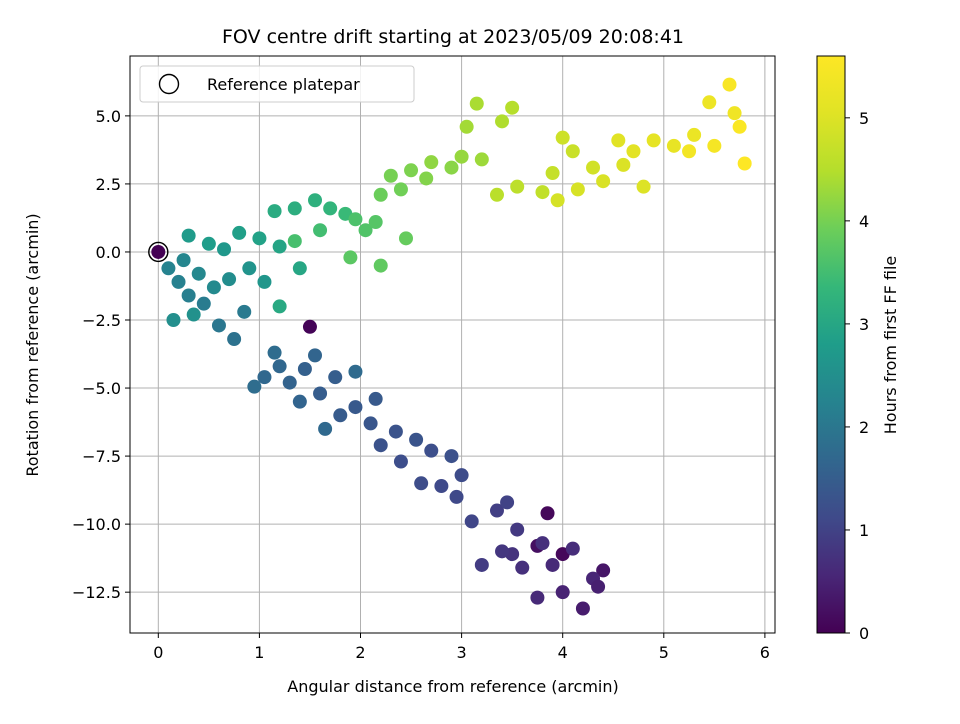 The image size is (960, 724). What do you see at coordinates (462, 652) in the screenshot?
I see `x-tick-label: 3` at bounding box center [462, 652].